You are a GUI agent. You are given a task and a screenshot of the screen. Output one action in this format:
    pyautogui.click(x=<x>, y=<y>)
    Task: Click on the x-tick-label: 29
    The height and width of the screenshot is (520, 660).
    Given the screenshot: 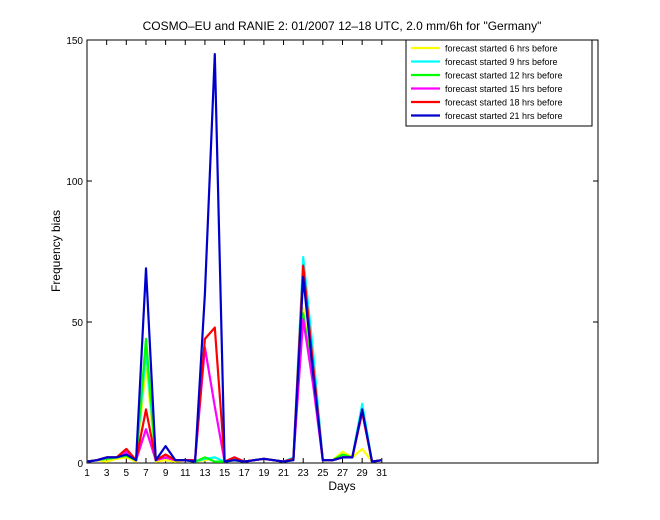 What is the action you would take?
    pyautogui.click(x=363, y=473)
    